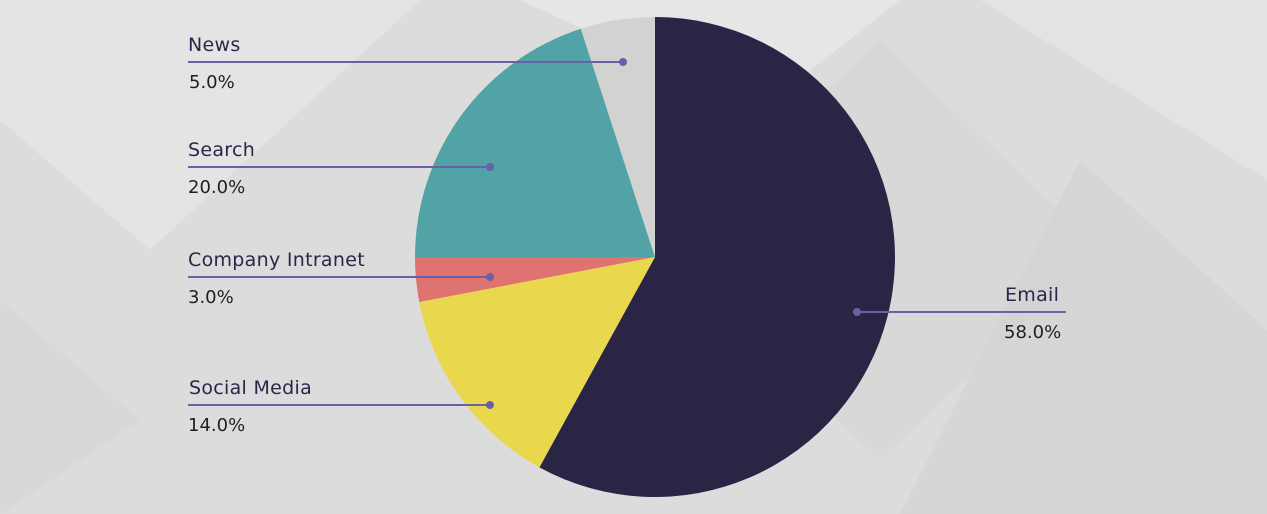 This screenshot has width=1267, height=514. Describe the element at coordinates (222, 150) in the screenshot. I see `label-search: Search` at that location.